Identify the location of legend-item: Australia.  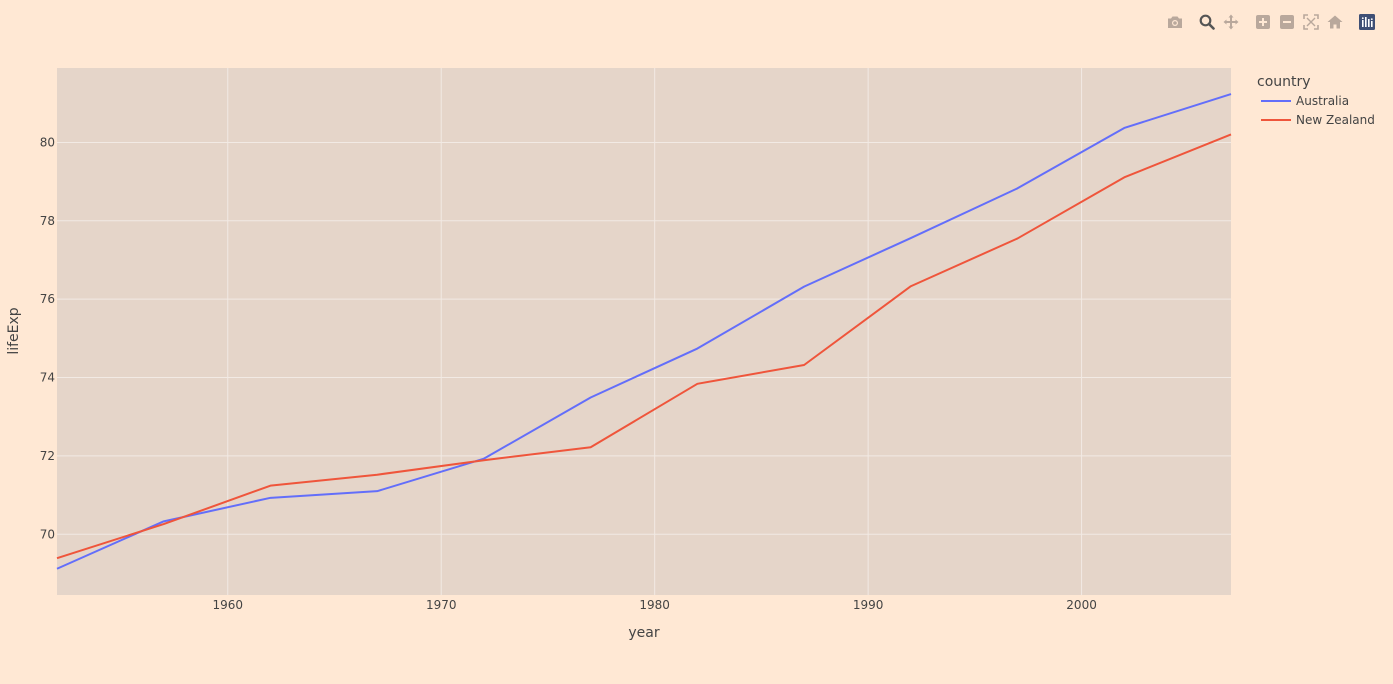
(1305, 101).